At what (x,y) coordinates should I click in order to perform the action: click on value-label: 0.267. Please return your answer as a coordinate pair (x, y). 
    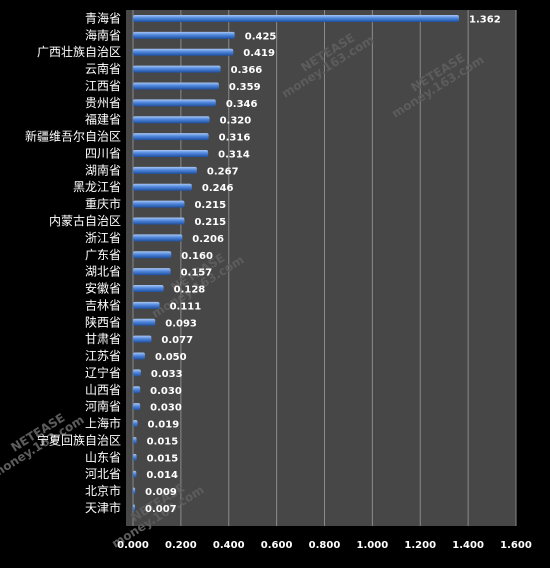
    Looking at the image, I should click on (223, 171).